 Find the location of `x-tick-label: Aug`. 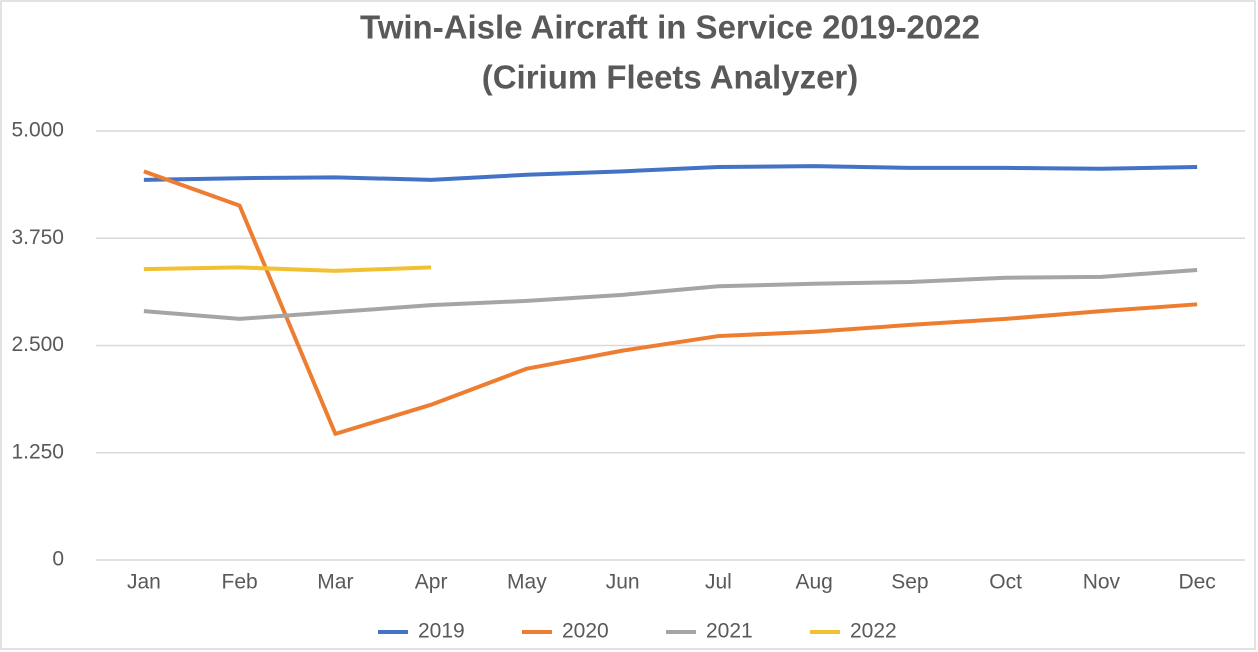

x-tick-label: Aug is located at coordinates (813, 582).